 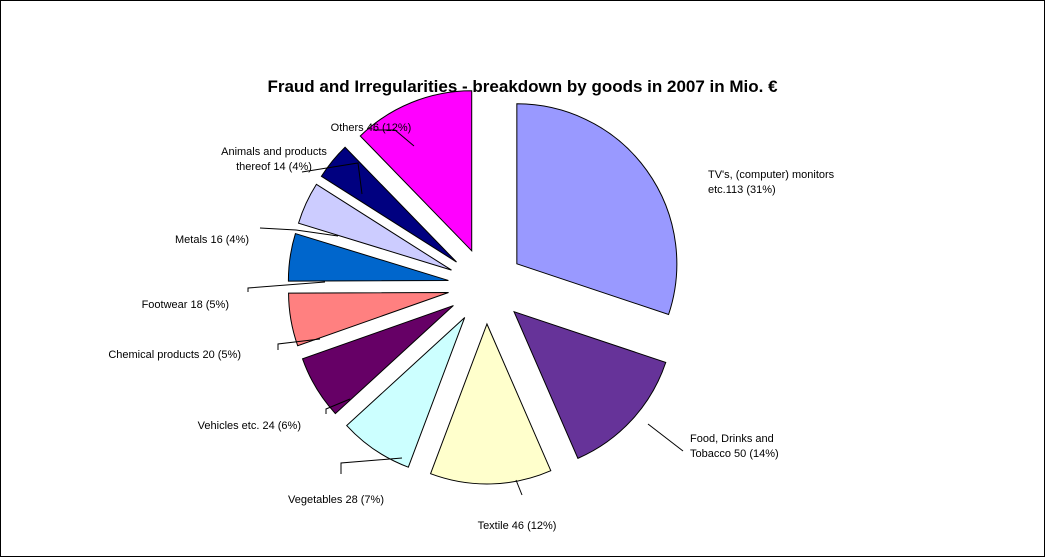 I want to click on pie-slice-animals-and-products-thereof, so click(x=388, y=204).